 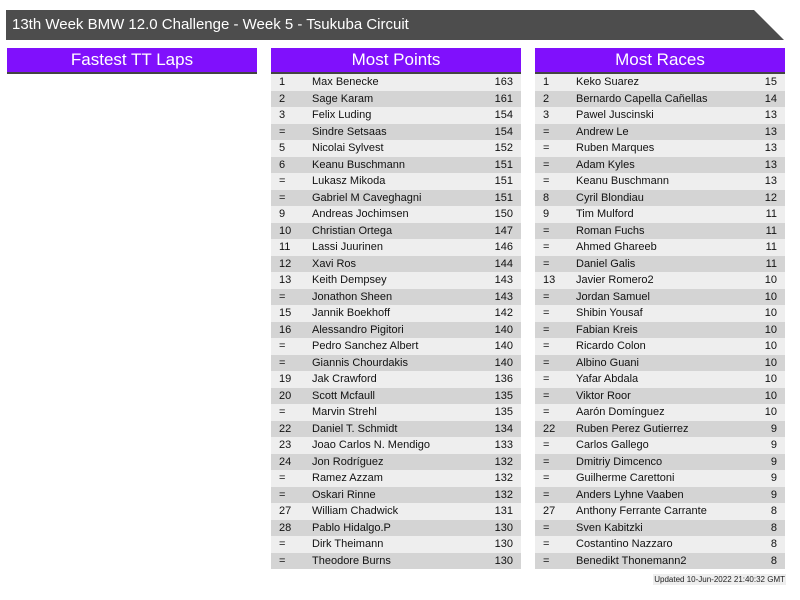 I want to click on table-row: 2 Sage Karam 161, so click(x=396, y=98).